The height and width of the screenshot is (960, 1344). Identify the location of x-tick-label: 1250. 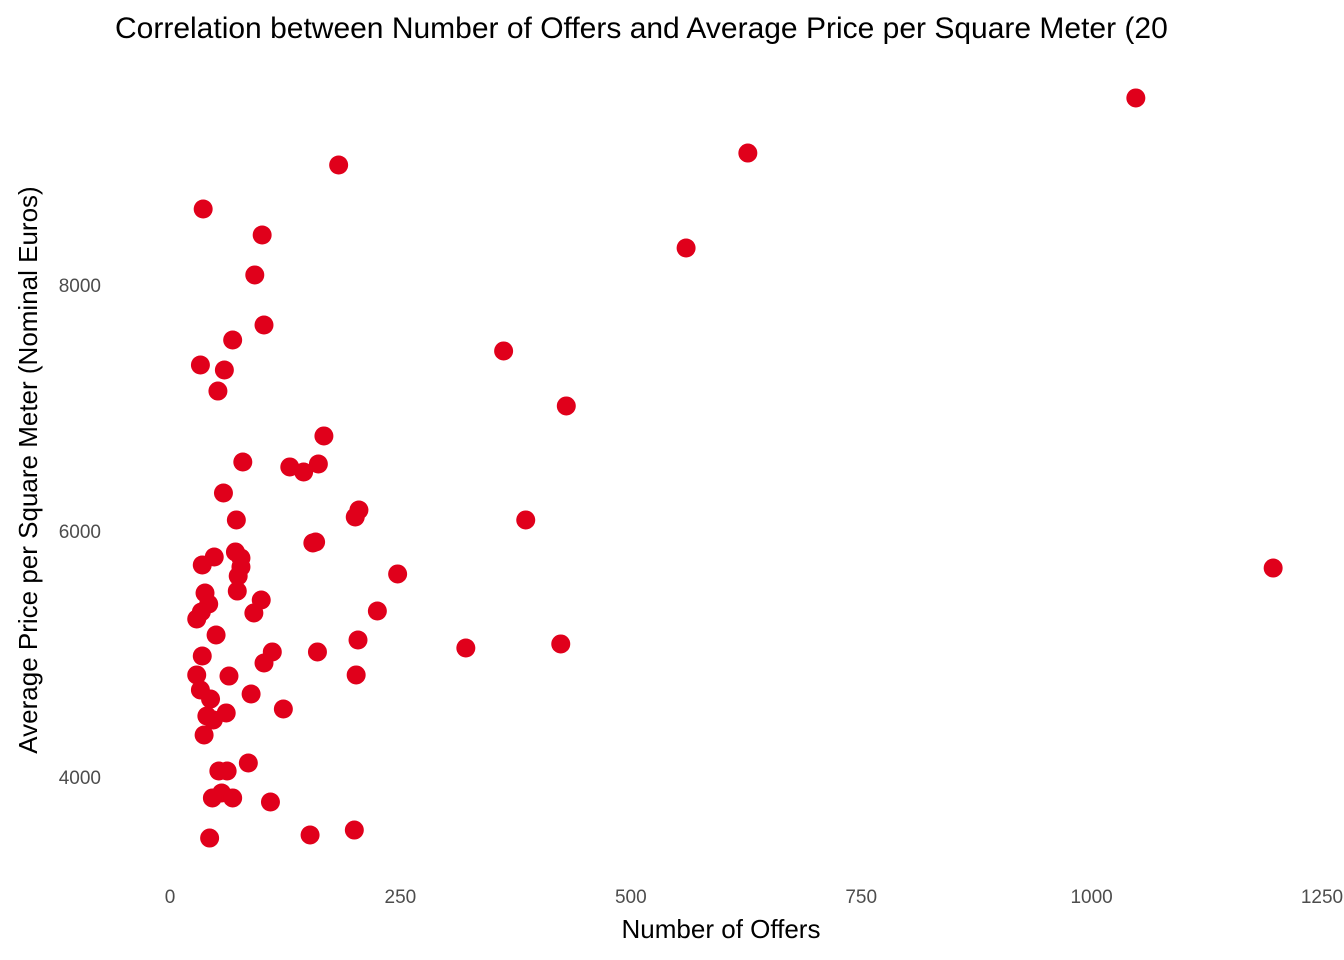
(1322, 897).